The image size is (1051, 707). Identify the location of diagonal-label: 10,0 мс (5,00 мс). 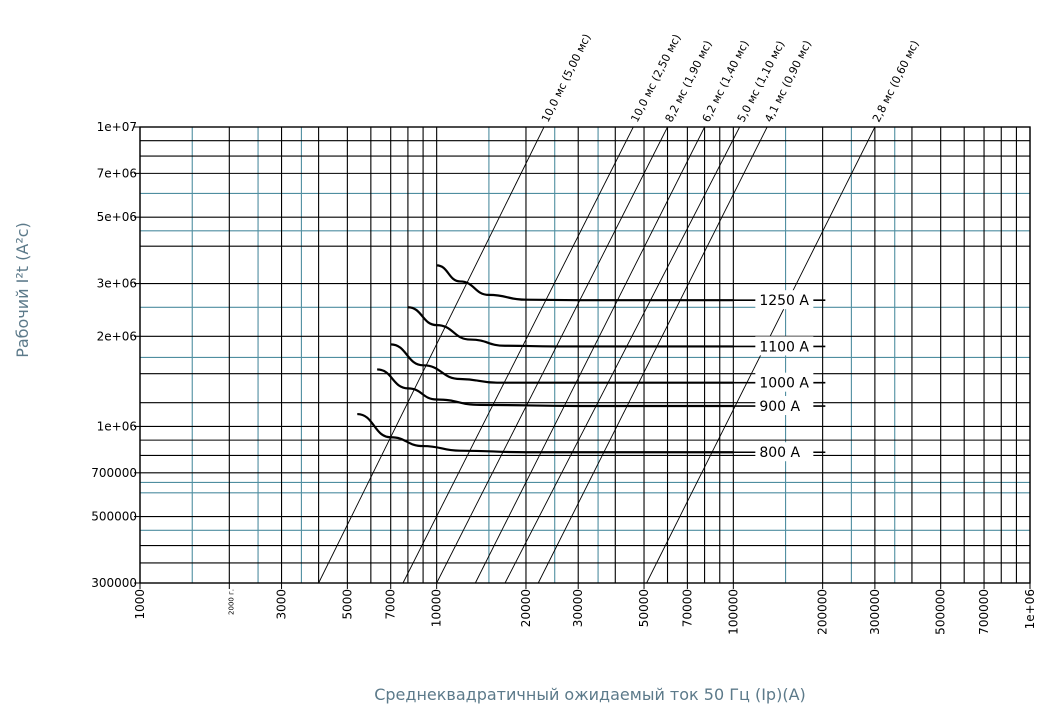
(566, 78).